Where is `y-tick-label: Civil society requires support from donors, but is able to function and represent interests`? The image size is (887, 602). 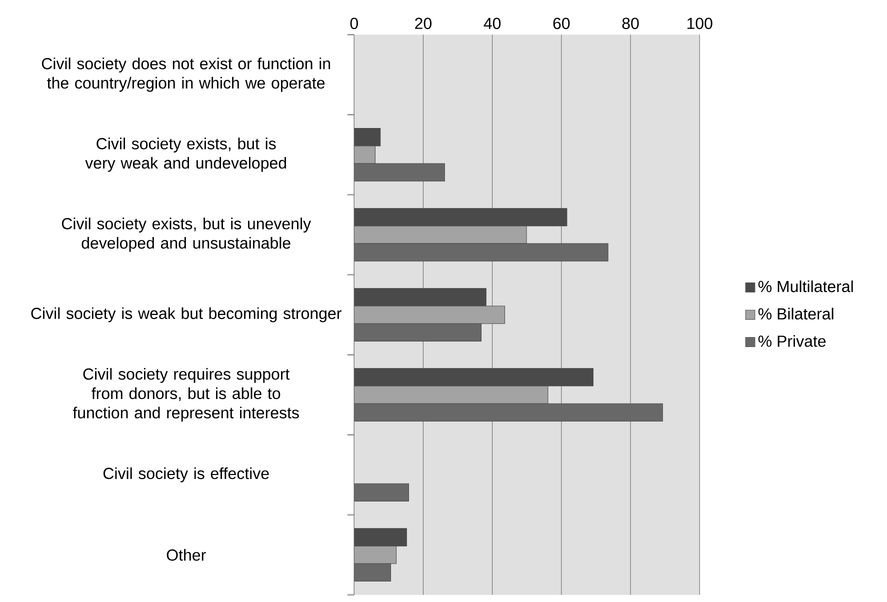
y-tick-label: Civil society requires support from donors, but is able to function and represent interests is located at coordinates (185, 395).